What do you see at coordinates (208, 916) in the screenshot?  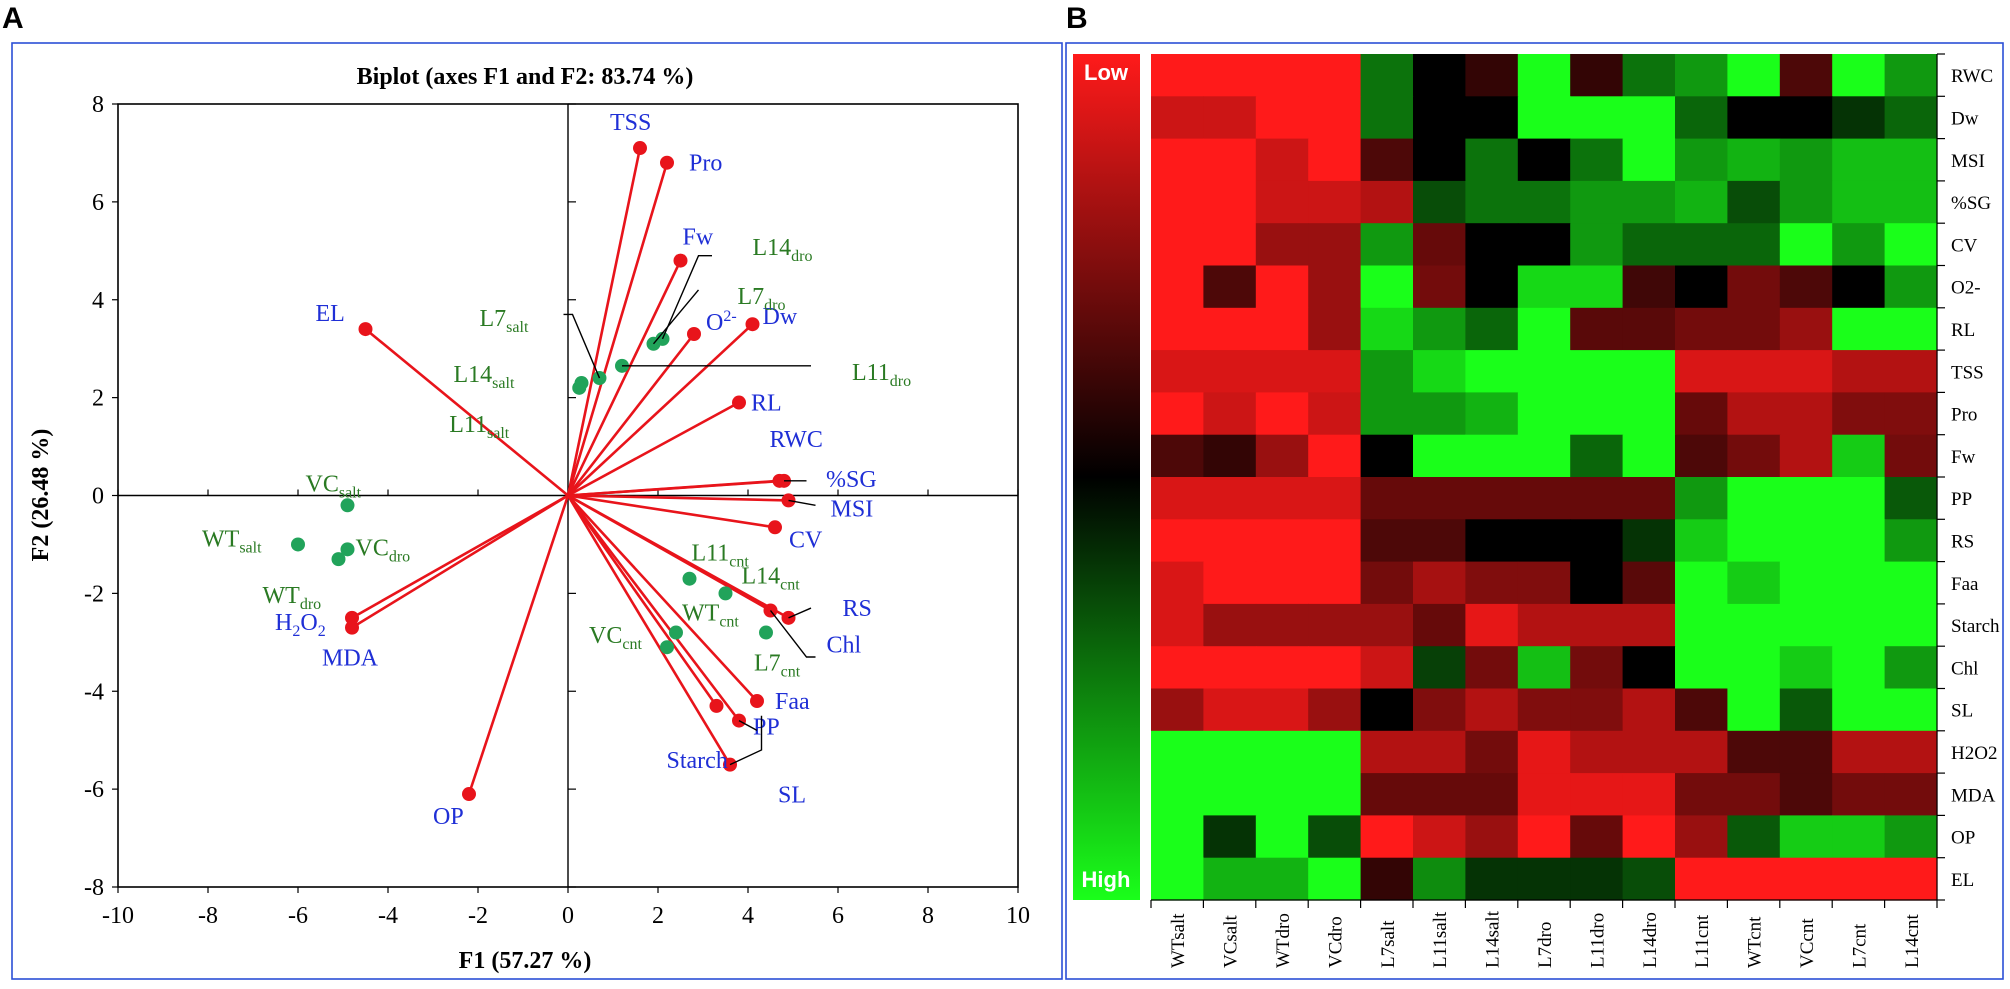 I see `x-tick-label: -8` at bounding box center [208, 916].